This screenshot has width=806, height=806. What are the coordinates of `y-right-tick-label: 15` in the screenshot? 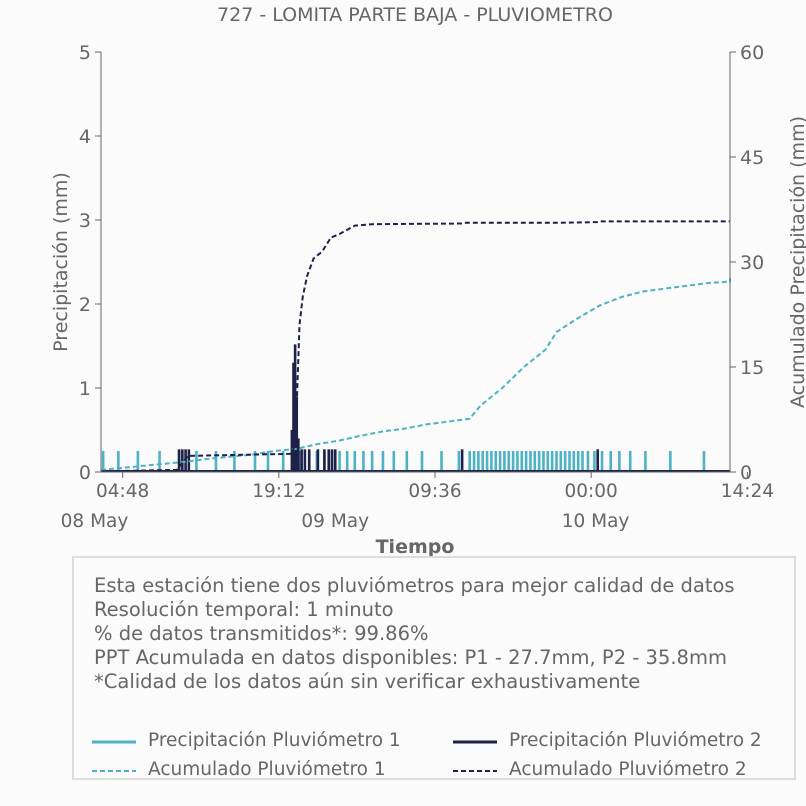 It's located at (752, 368).